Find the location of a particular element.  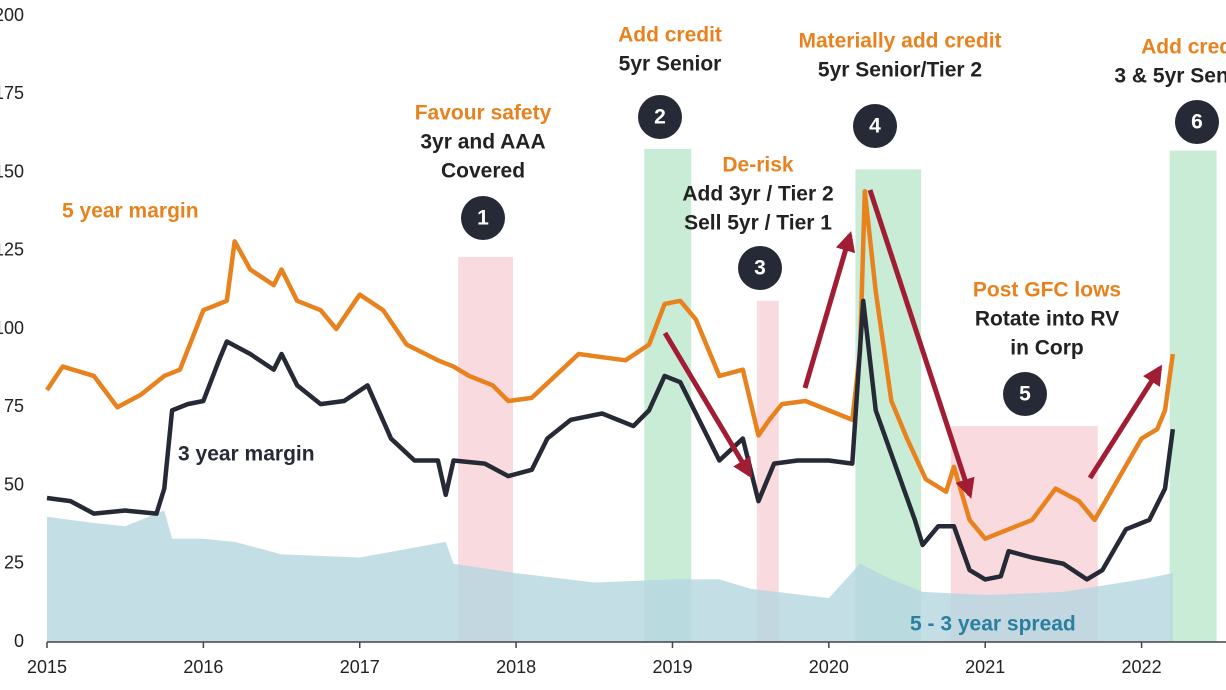

y-tick-label: 150 is located at coordinates (12, 171).